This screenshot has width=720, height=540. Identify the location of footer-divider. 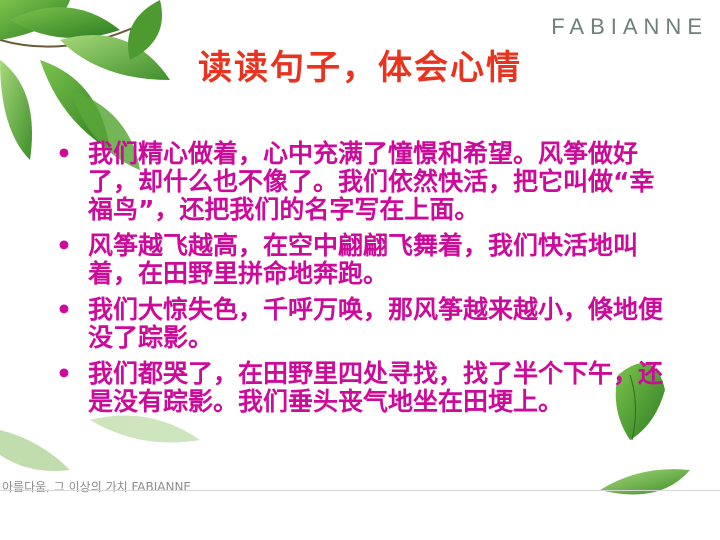
(360, 490).